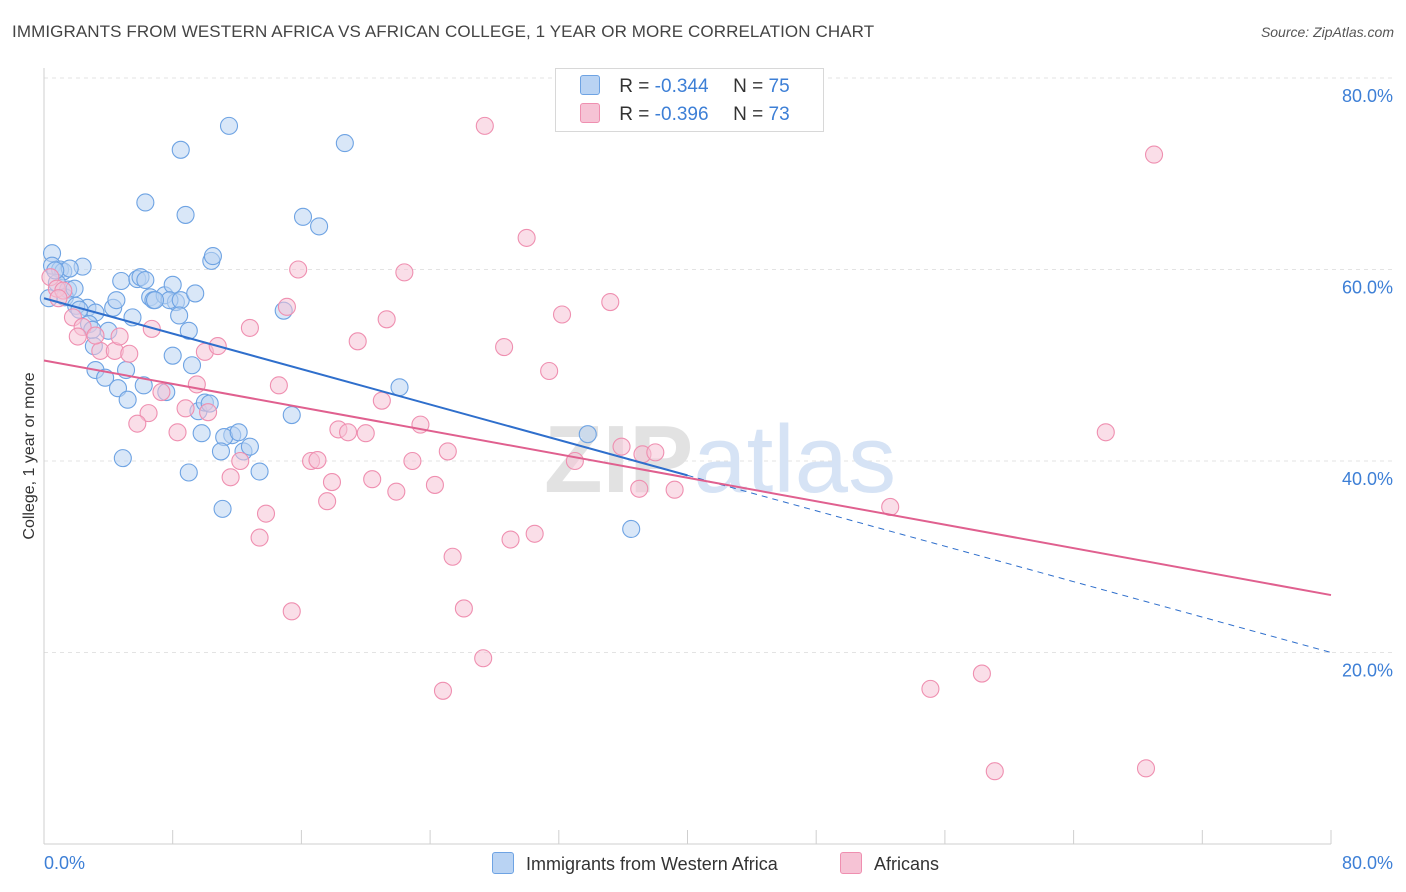  I want to click on source-label: Source: ZipAtlas.com, so click(1327, 32).